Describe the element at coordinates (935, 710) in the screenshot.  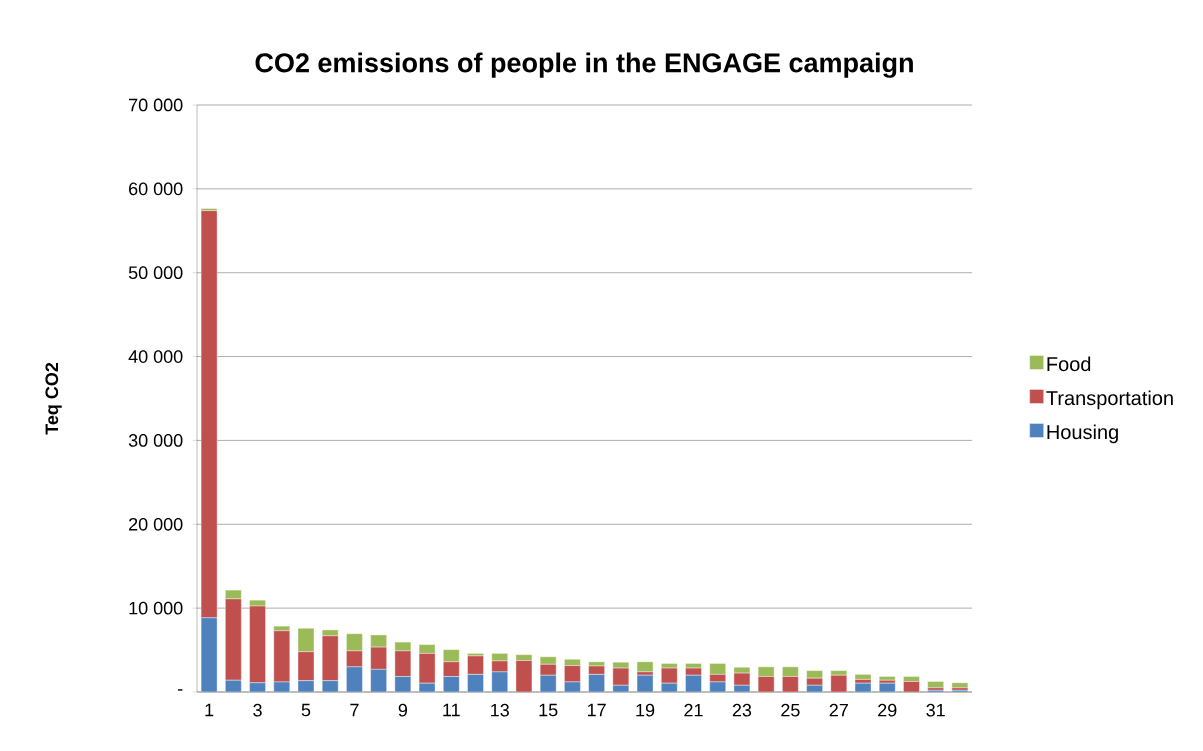
I see `x-tick-label: 31` at that location.